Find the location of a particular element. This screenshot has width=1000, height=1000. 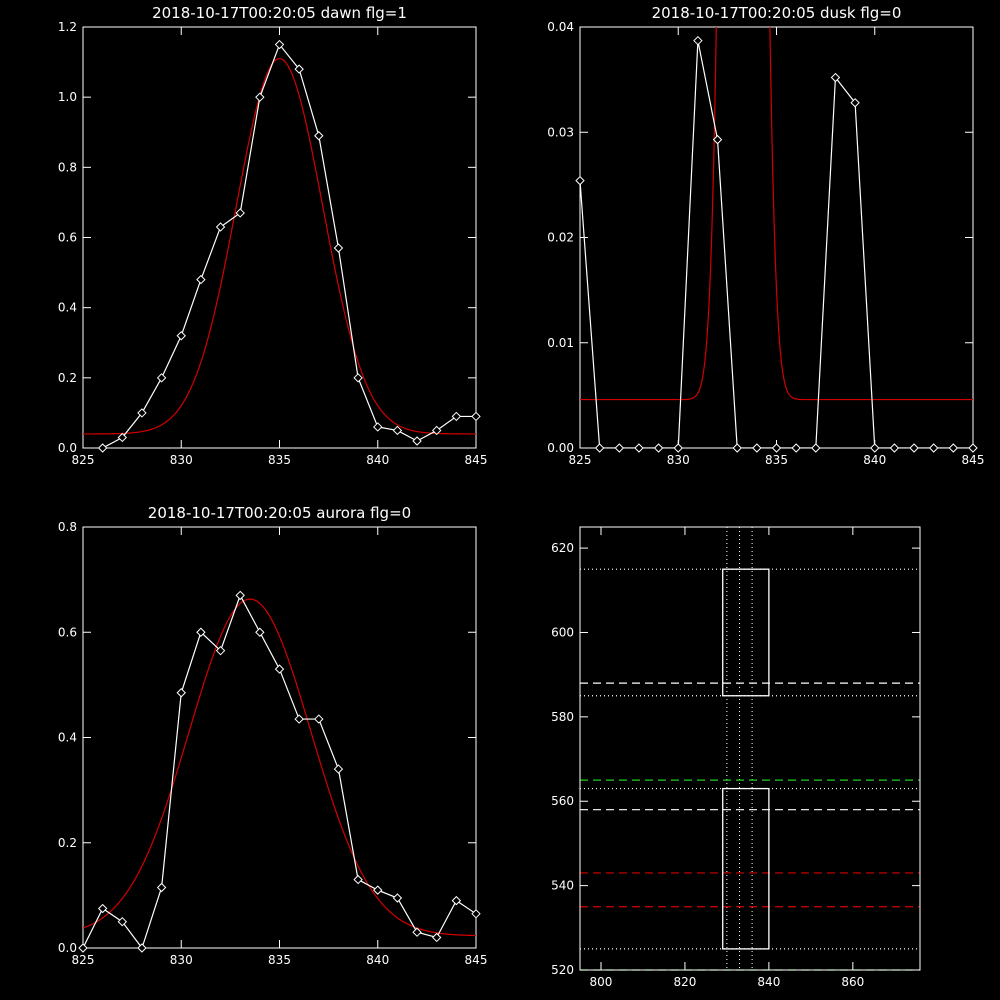

y-tick-label: 520 is located at coordinates (562, 970).